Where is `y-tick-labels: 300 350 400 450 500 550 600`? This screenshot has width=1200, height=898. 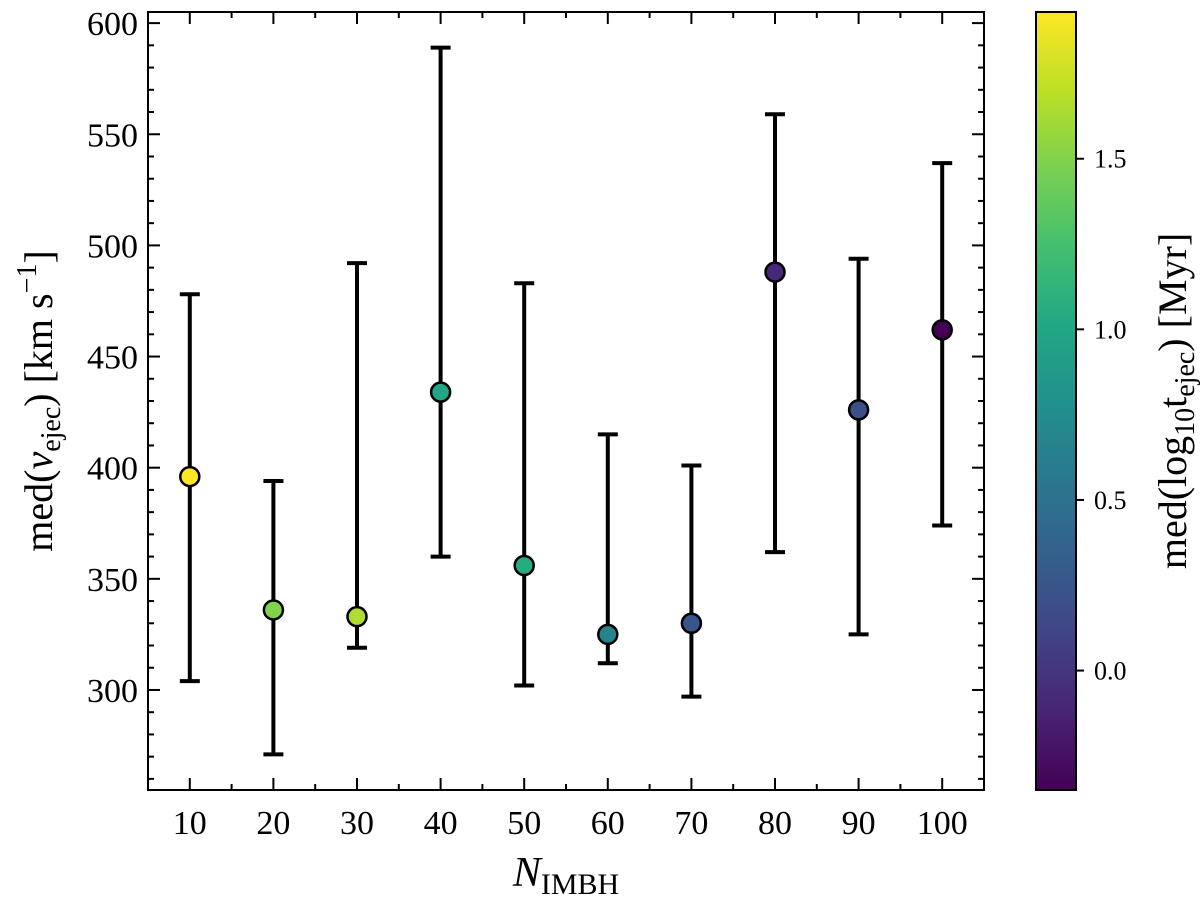
y-tick-labels: 300 350 400 450 500 550 600 is located at coordinates (112, 358).